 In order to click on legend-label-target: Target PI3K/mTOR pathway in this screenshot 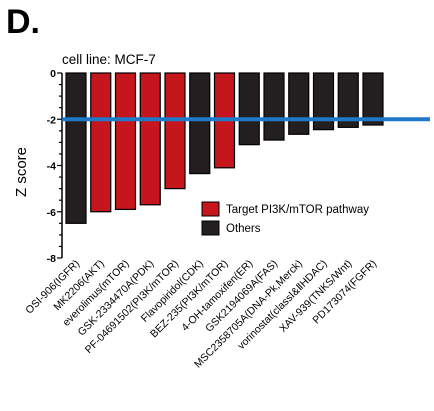, I will do `click(297, 210)`.